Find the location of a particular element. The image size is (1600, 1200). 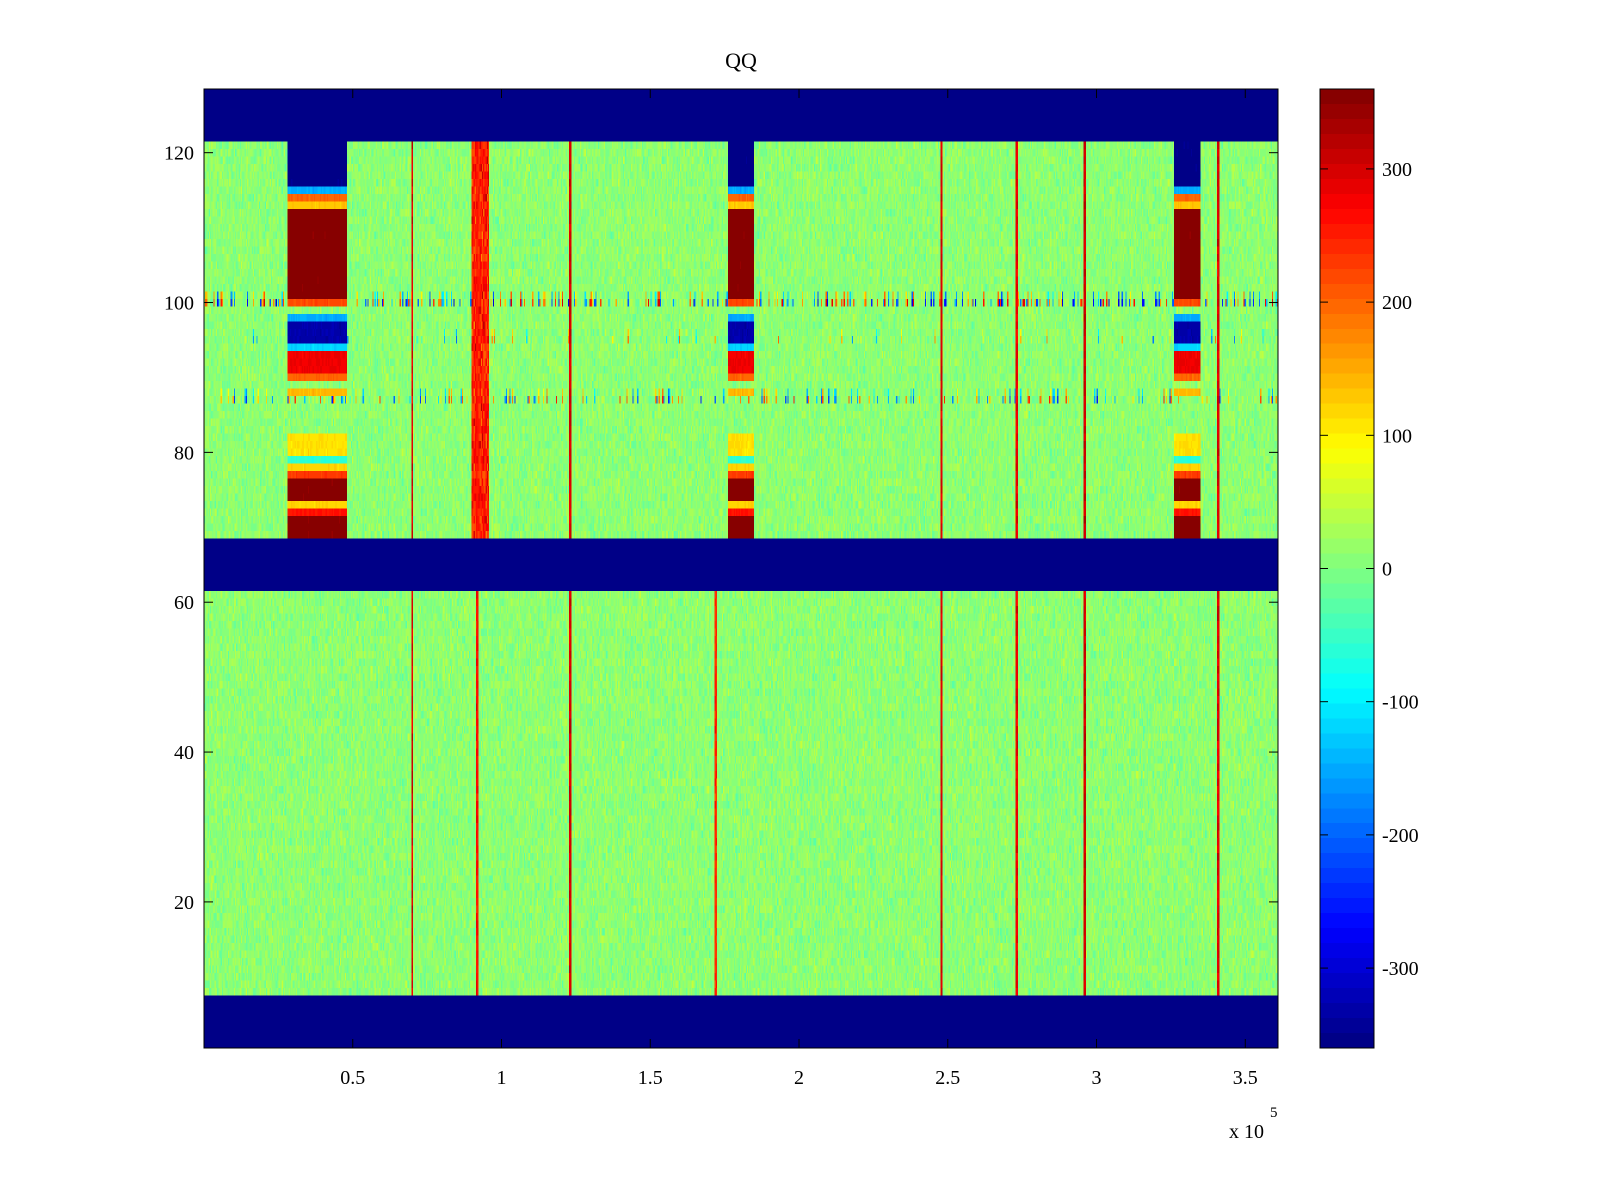

y-tick-label: 60 is located at coordinates (184, 603).